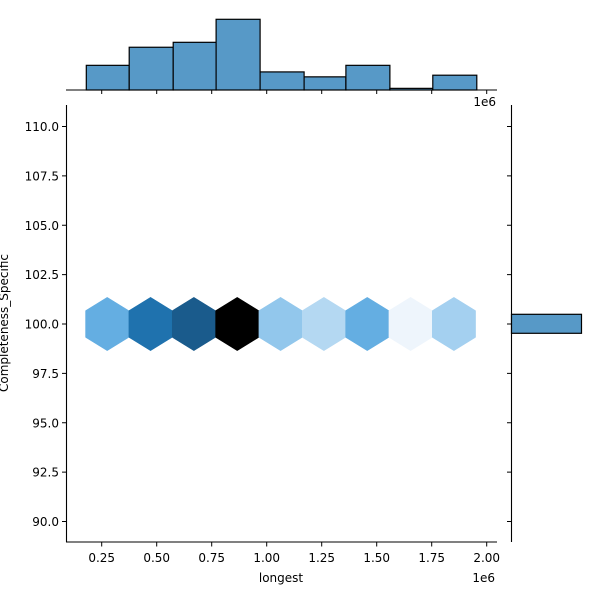 This screenshot has height=605, width=600. Describe the element at coordinates (376, 558) in the screenshot. I see `x-tick-label: 1.50` at that location.